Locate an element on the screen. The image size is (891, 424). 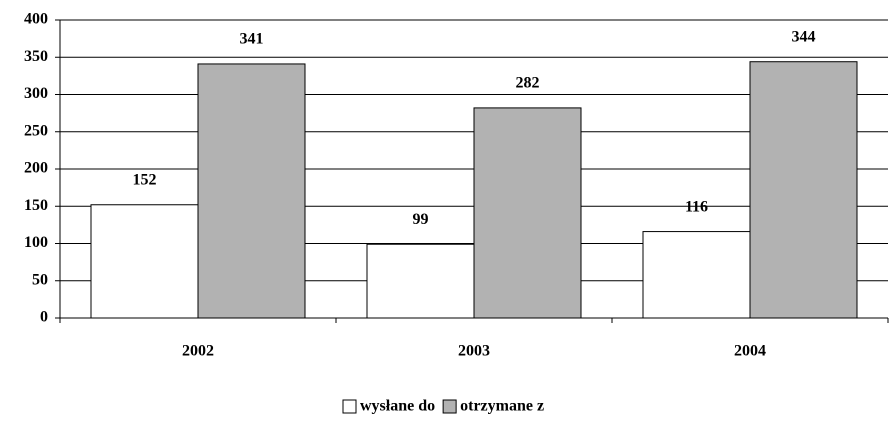
x-tick-label: 2004 is located at coordinates (750, 351).